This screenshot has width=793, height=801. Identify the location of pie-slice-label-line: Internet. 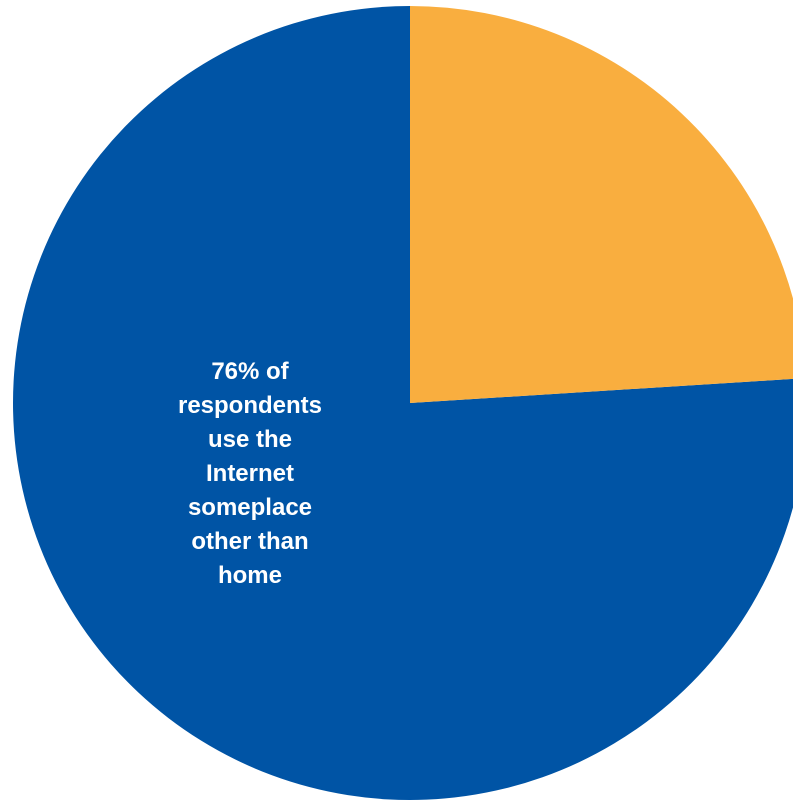
(250, 473).